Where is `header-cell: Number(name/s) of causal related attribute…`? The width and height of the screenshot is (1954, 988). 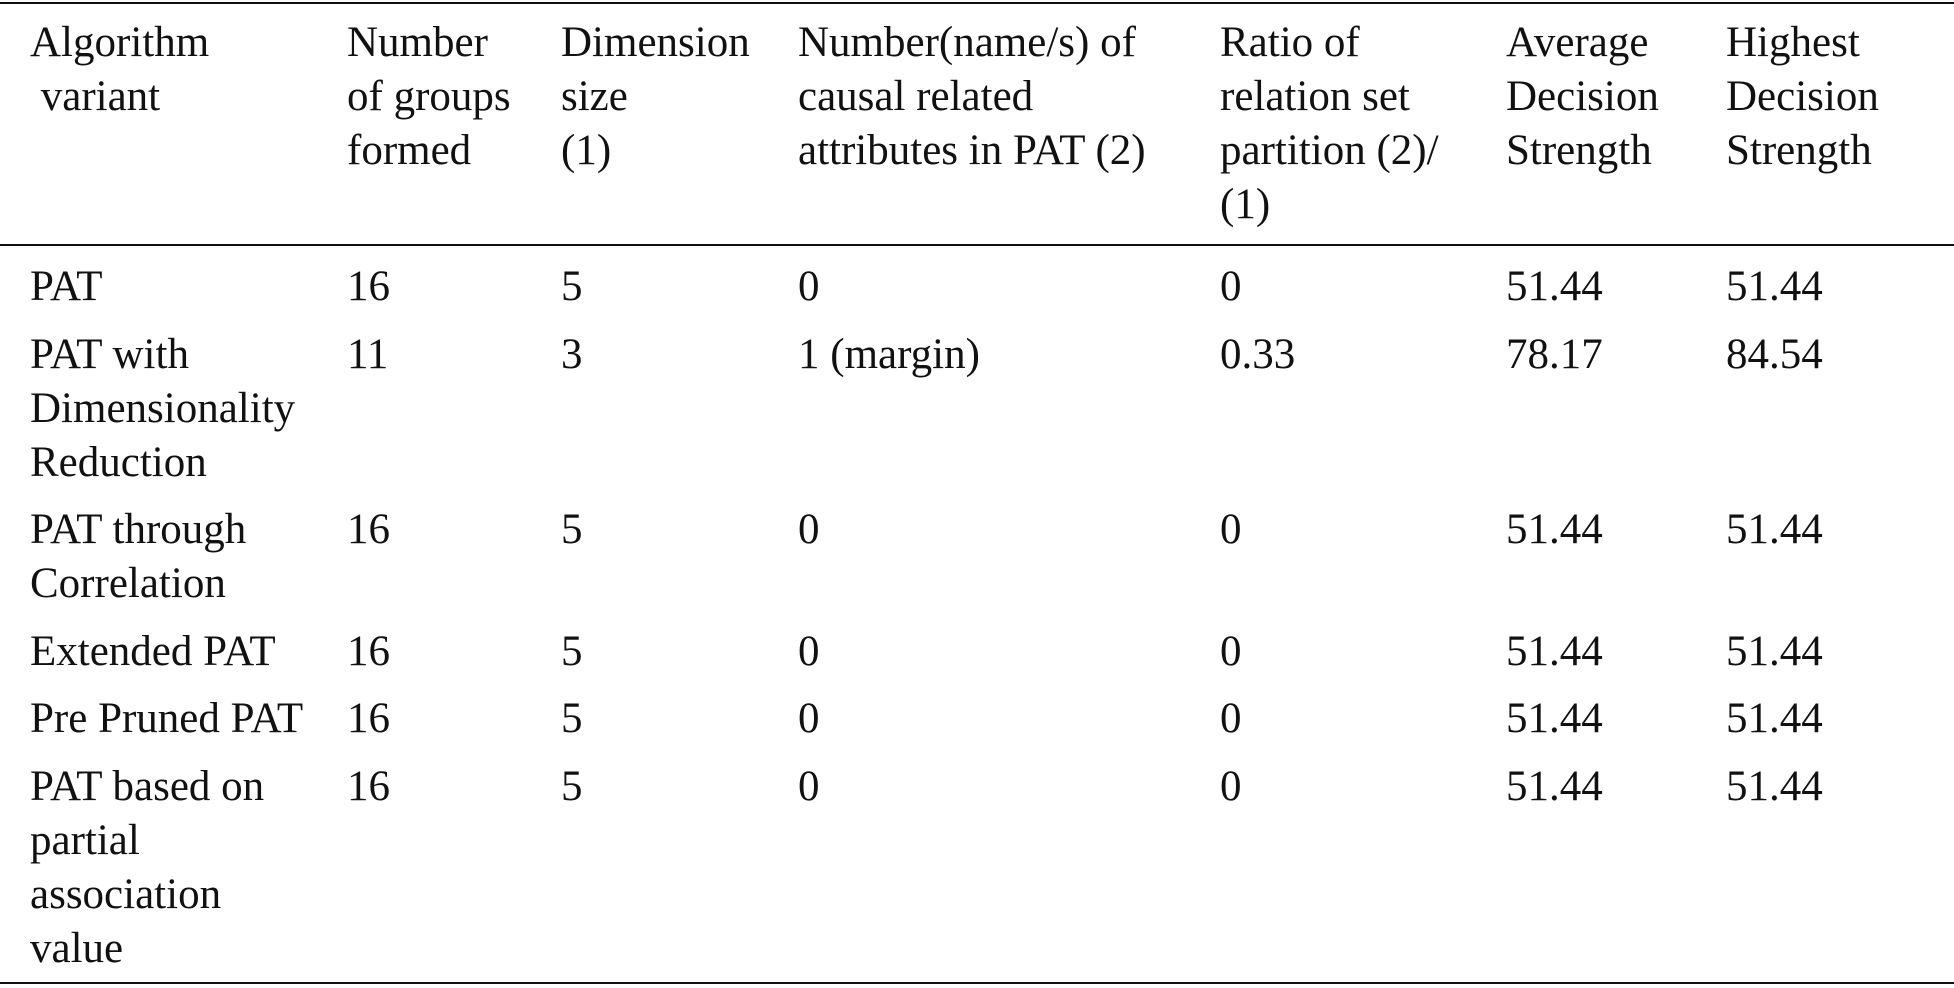
header-cell: Number(name/s) of causal related attribute… is located at coordinates (1009, 124).